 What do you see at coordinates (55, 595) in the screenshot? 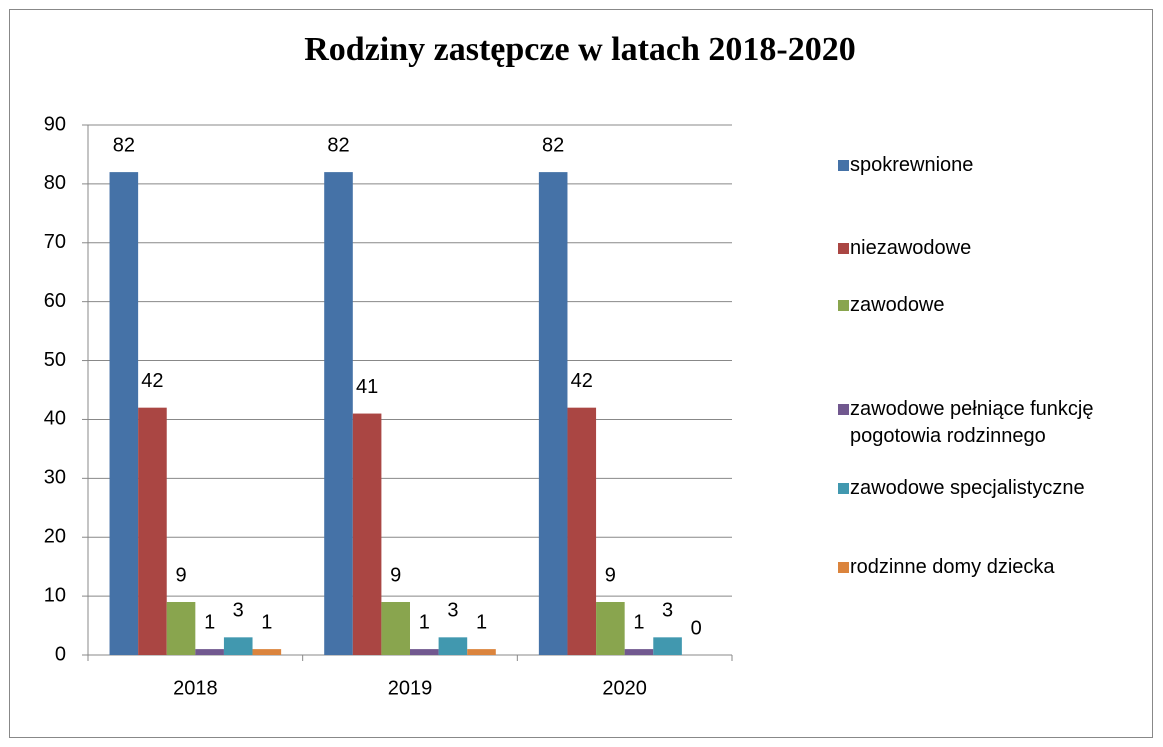
I see `y-tick-label: 10` at bounding box center [55, 595].